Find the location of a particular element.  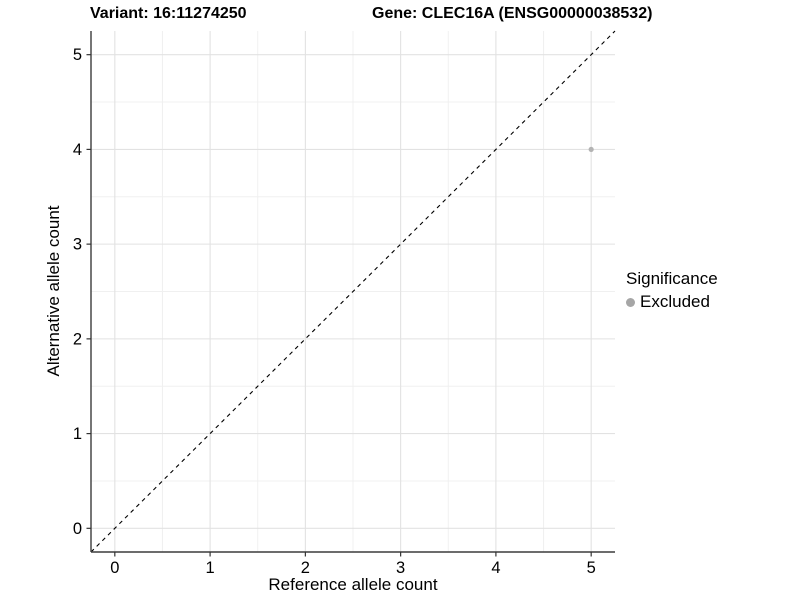

plot-title-variant: Variant: 16:11274250 is located at coordinates (168, 13).